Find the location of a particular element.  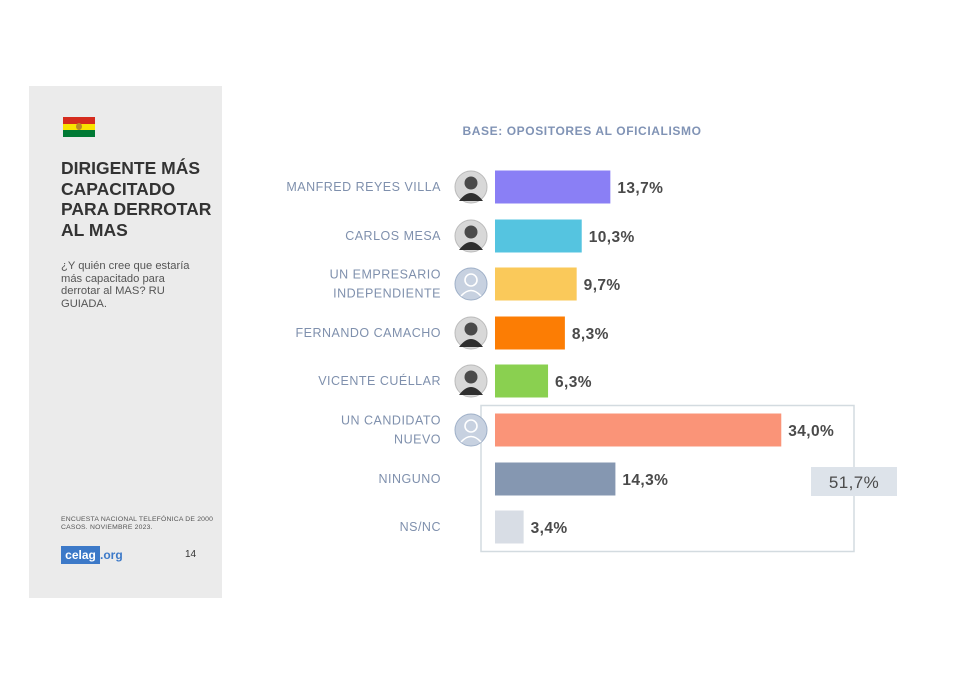

flag-stripe-green is located at coordinates (79, 133).